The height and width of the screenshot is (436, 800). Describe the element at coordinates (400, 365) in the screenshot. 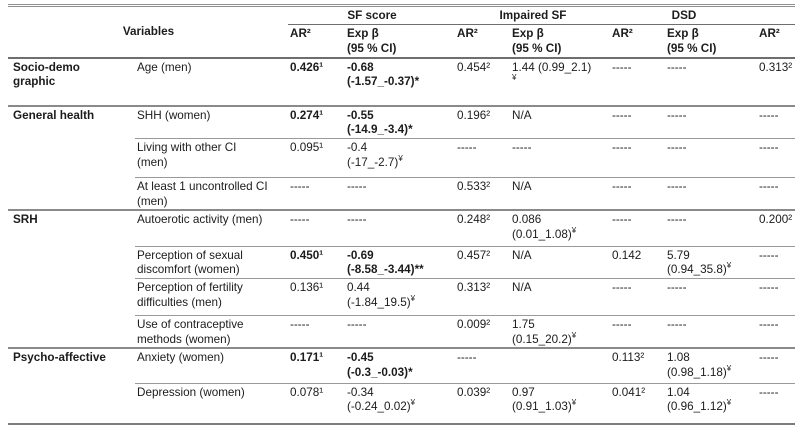

I see `cell-sf-expb: -0.45 (-0.3_-0.03)*` at that location.